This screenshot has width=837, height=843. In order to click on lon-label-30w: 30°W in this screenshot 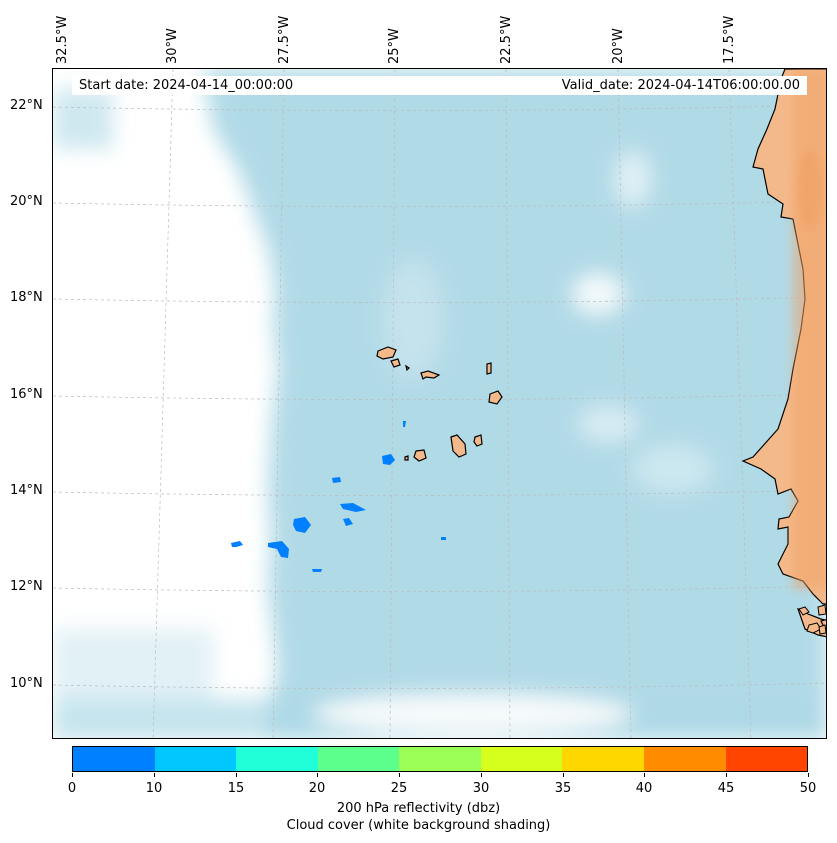, I will do `click(172, 46)`.